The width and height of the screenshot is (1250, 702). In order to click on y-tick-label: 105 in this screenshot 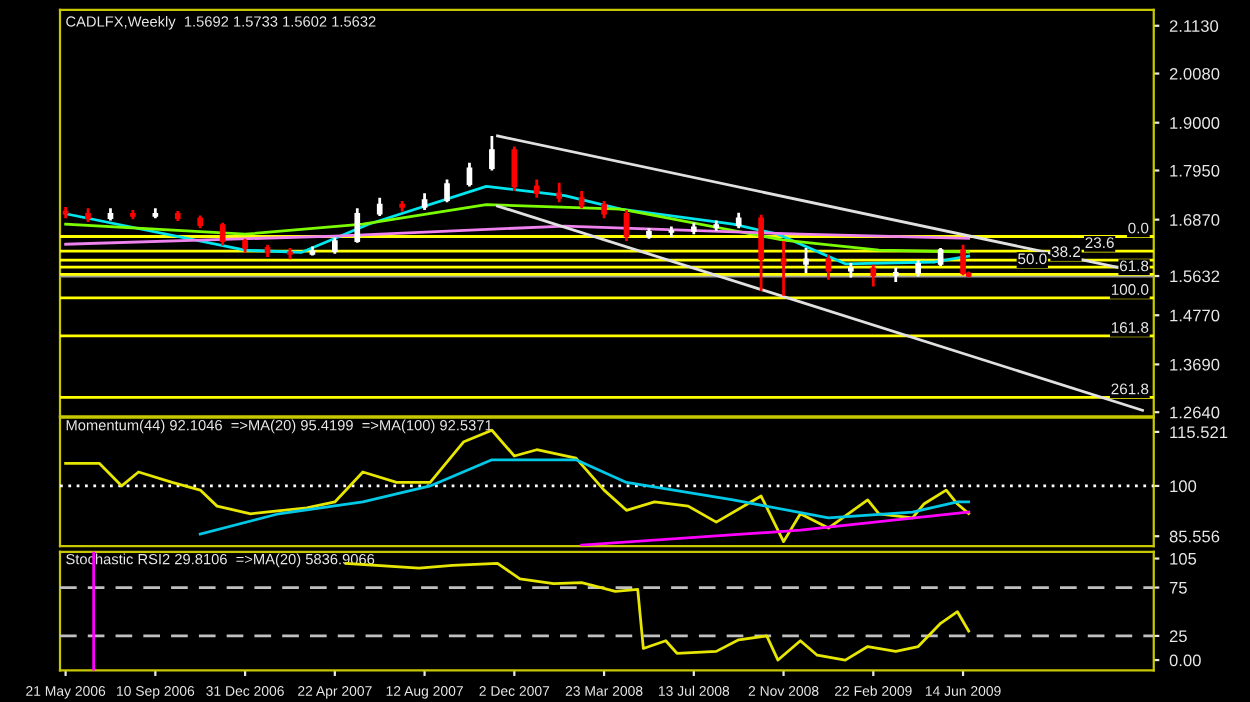, I will do `click(1183, 558)`.